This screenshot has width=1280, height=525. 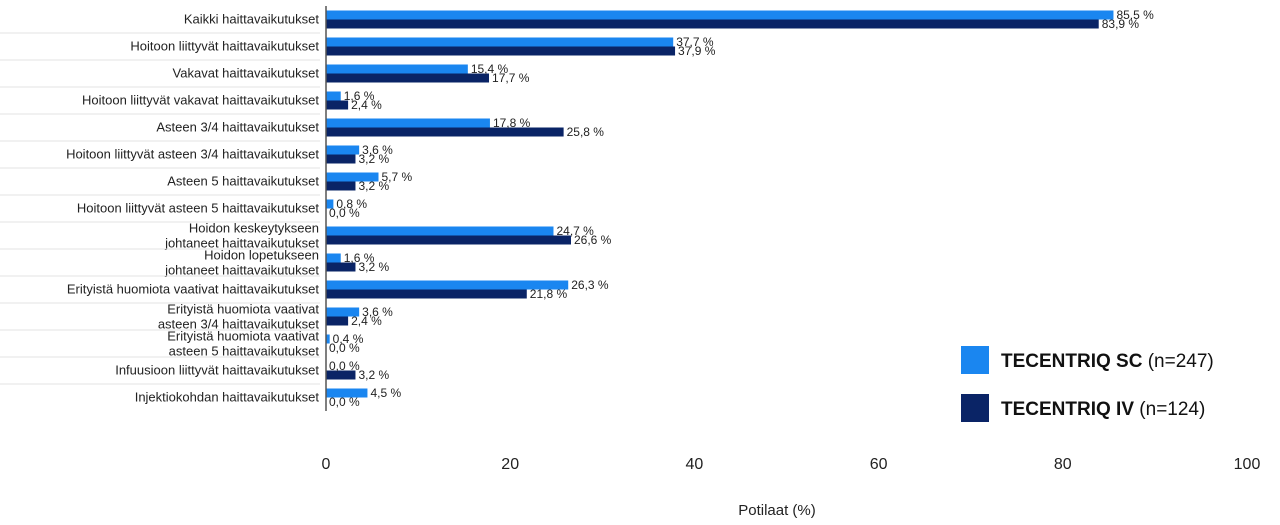 I want to click on category-label-line: Asteen 5 haittavaikutukset, so click(x=243, y=181).